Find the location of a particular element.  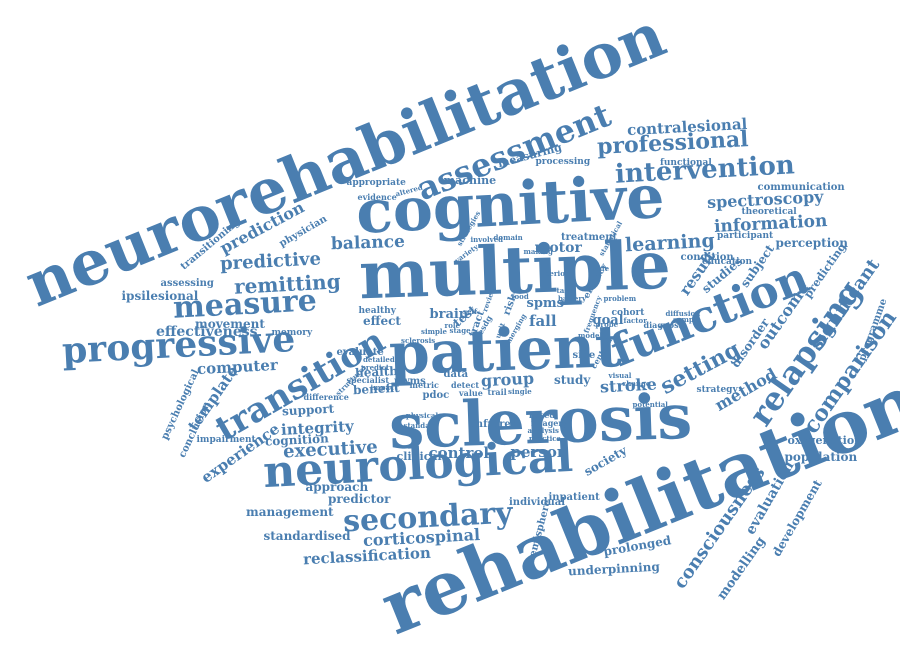

cloud-word: predict is located at coordinates (375, 367).